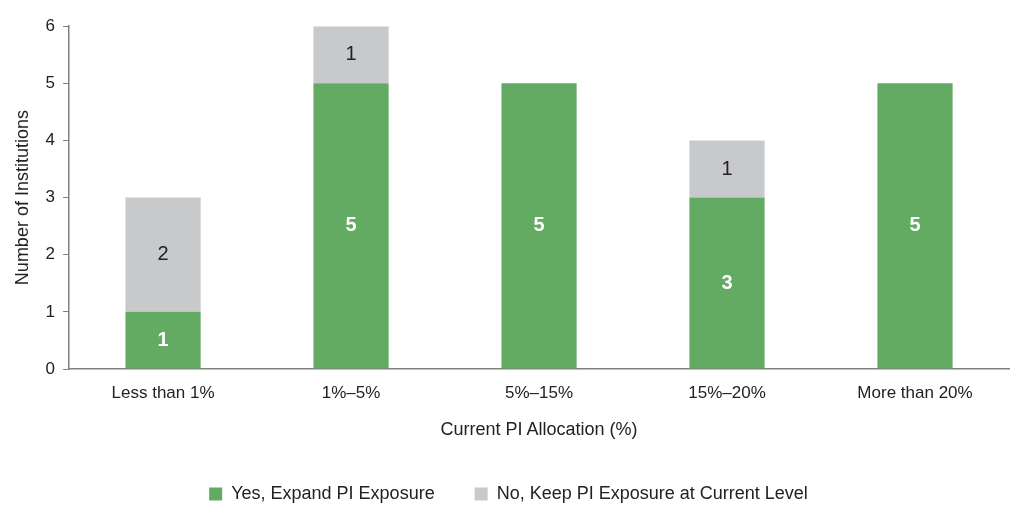 The image size is (1023, 521). What do you see at coordinates (21, 198) in the screenshot?
I see `y-axis-title: Number of Institutions` at bounding box center [21, 198].